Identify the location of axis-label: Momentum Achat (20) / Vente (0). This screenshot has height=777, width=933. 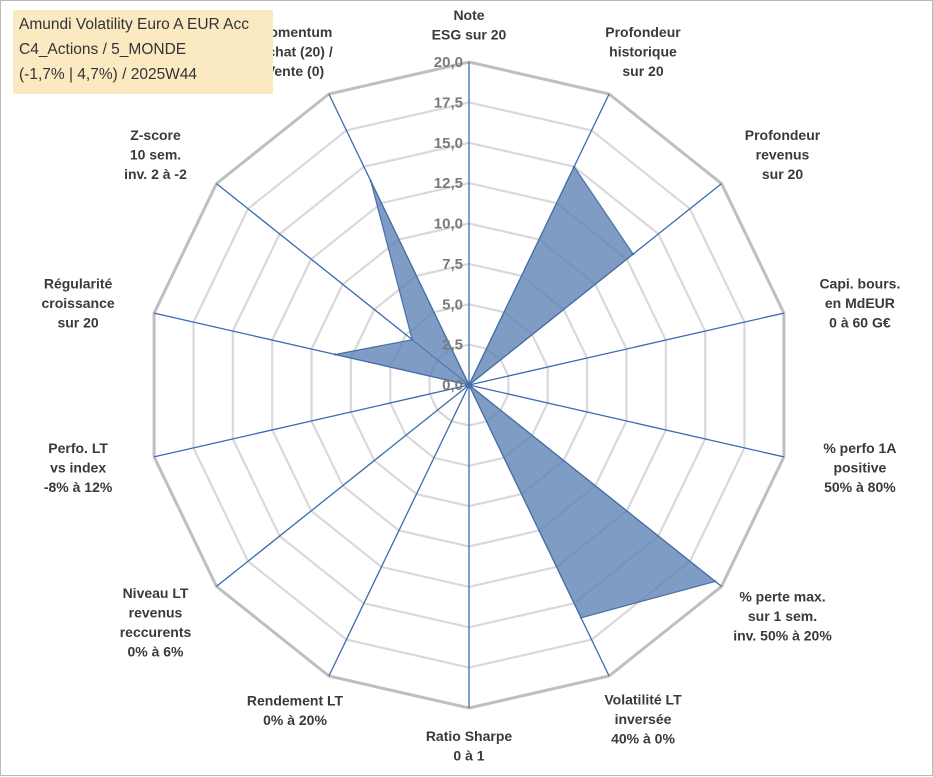
(295, 51).